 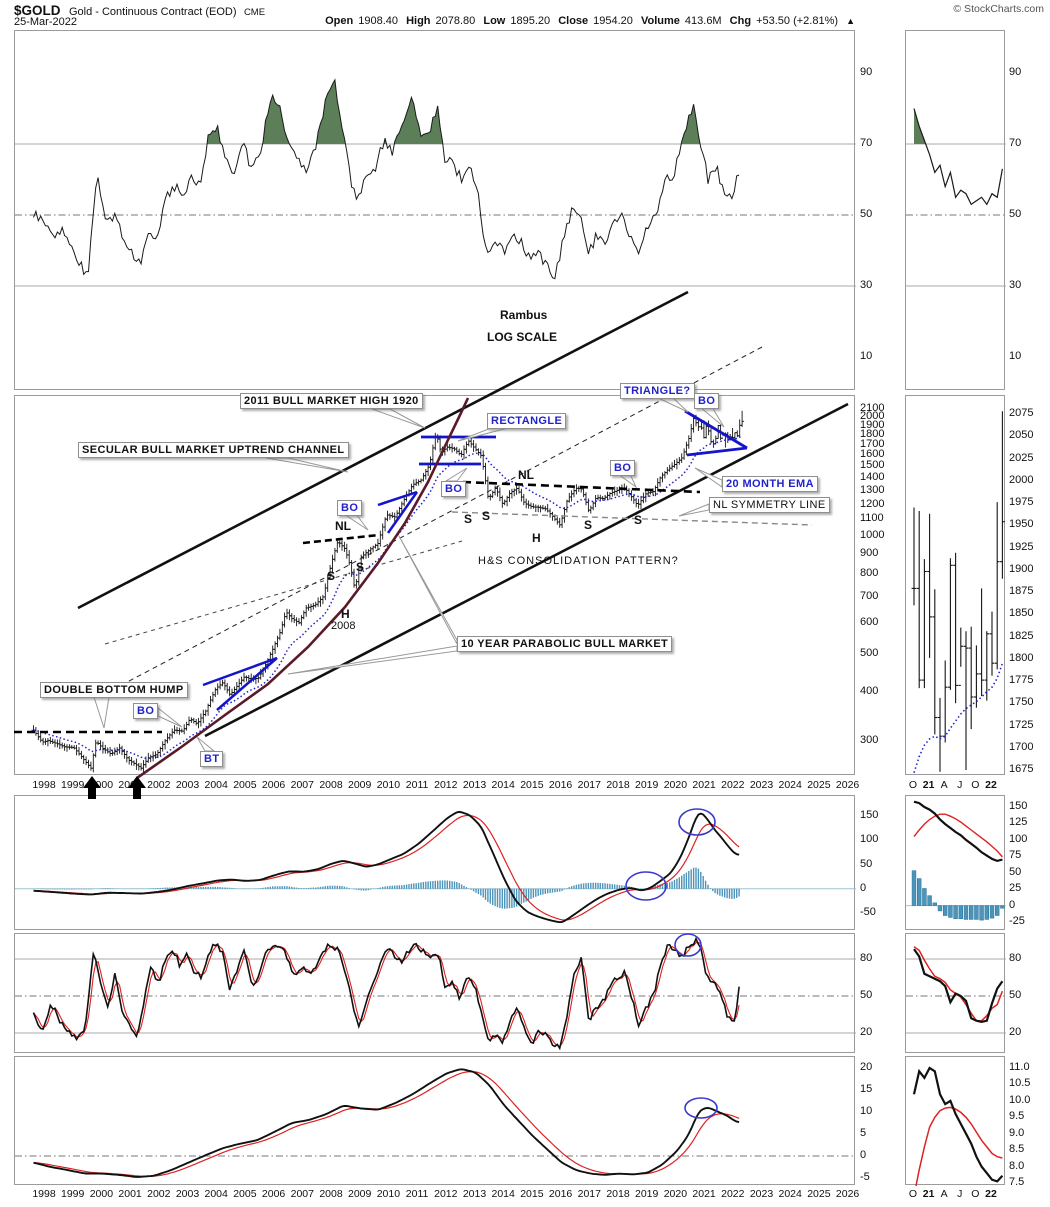 I want to click on x-year-label: 2025, so click(x=819, y=785).